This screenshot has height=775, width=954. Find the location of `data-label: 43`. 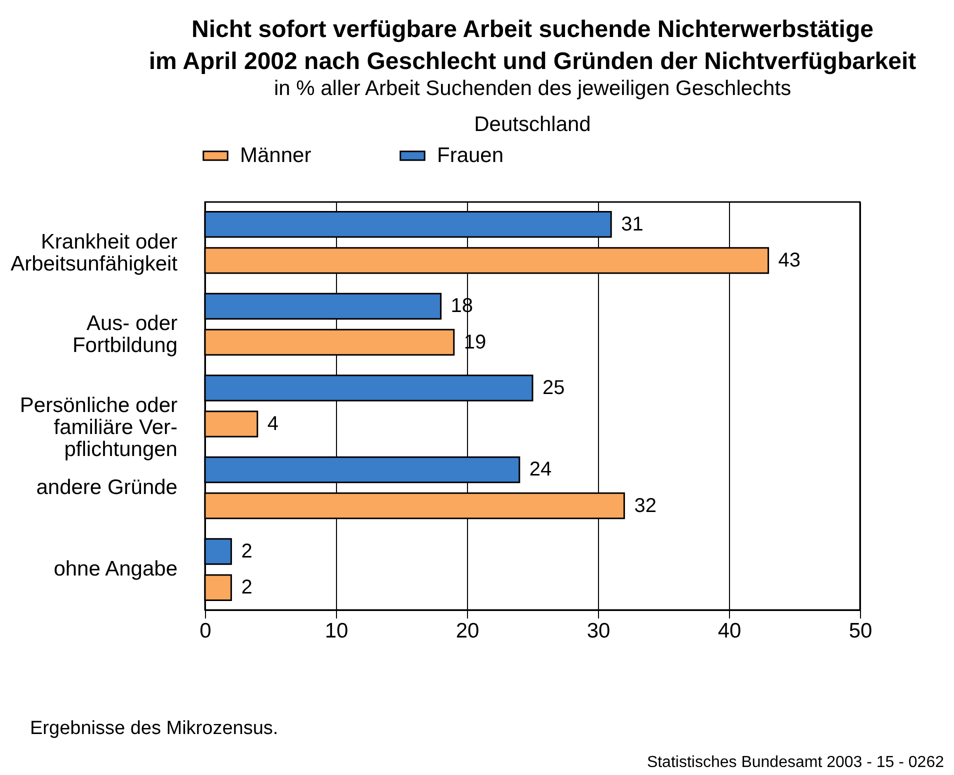

data-label: 43 is located at coordinates (789, 261).